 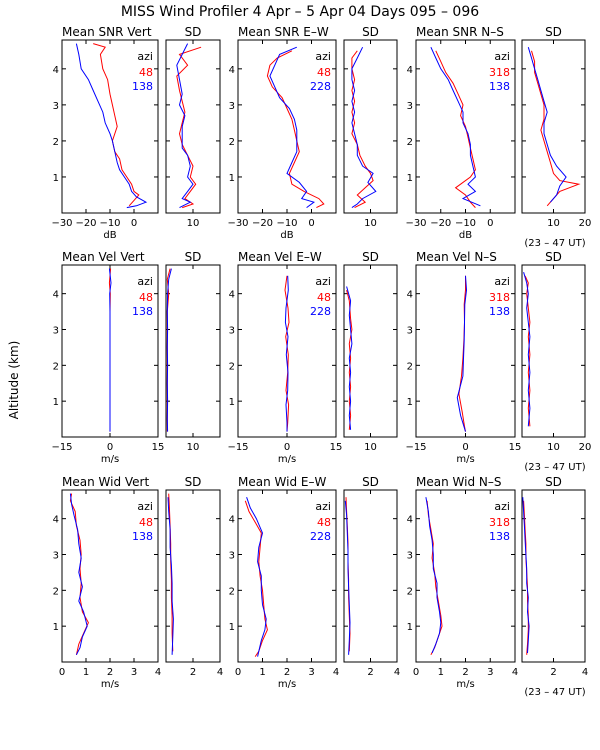 I want to click on panel-3: SD 10, so click(x=370, y=127).